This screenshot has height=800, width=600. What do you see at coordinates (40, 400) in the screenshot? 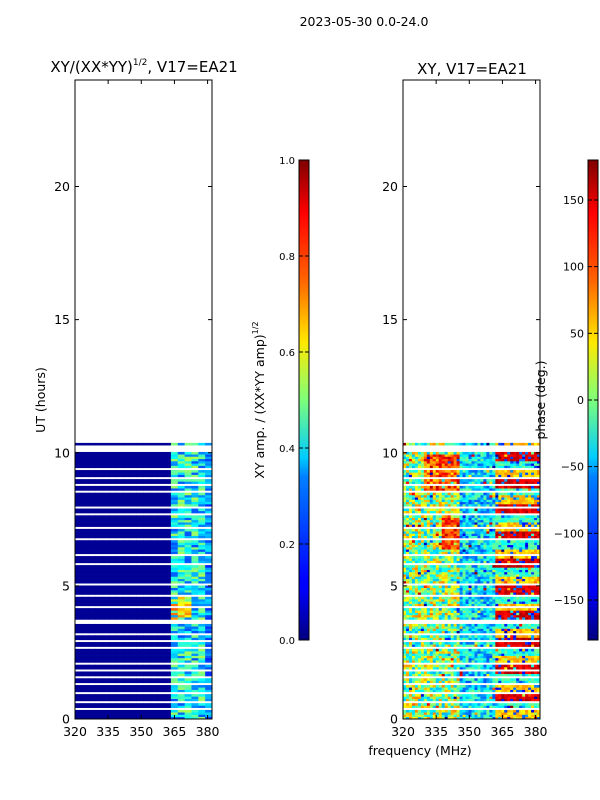
I see `amp-y-axis-label: UT (hours)` at bounding box center [40, 400].